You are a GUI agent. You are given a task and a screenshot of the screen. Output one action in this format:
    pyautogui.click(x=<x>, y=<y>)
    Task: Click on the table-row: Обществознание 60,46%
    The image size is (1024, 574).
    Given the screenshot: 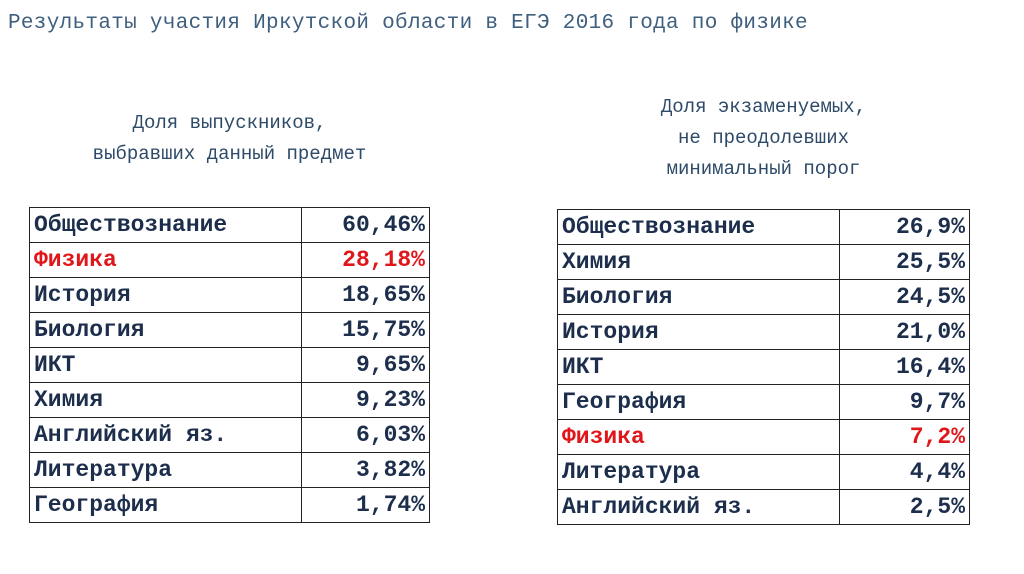 What is the action you would take?
    pyautogui.click(x=229, y=225)
    